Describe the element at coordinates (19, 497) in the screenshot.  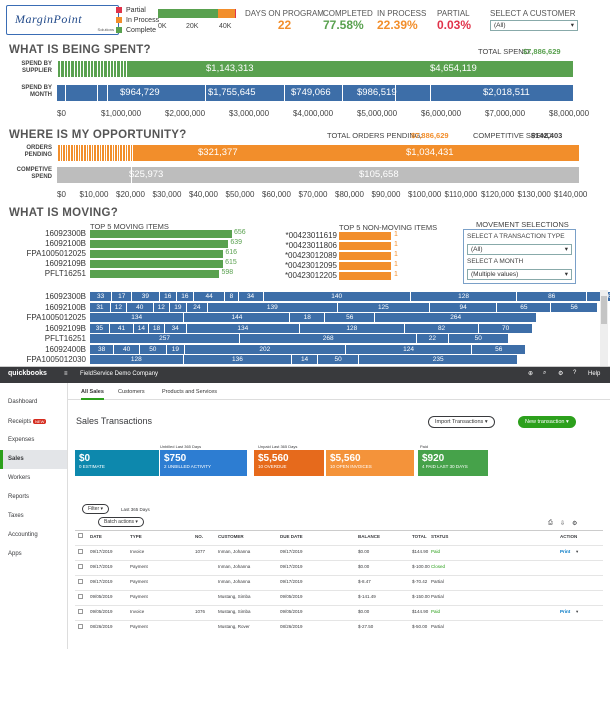
I see `sidebar-item-reports: Reports` at that location.